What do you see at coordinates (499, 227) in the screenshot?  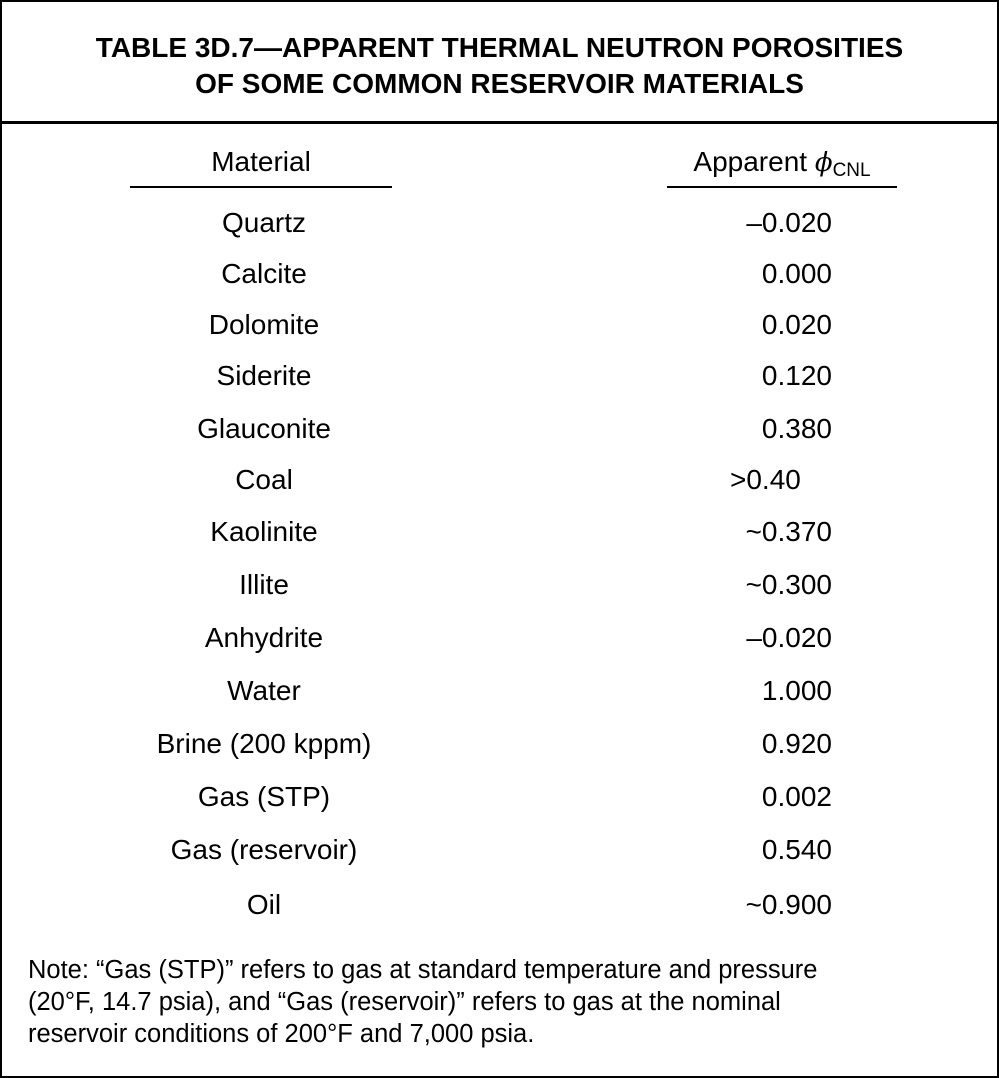 I see `table-row: Quartz –0.020` at bounding box center [499, 227].